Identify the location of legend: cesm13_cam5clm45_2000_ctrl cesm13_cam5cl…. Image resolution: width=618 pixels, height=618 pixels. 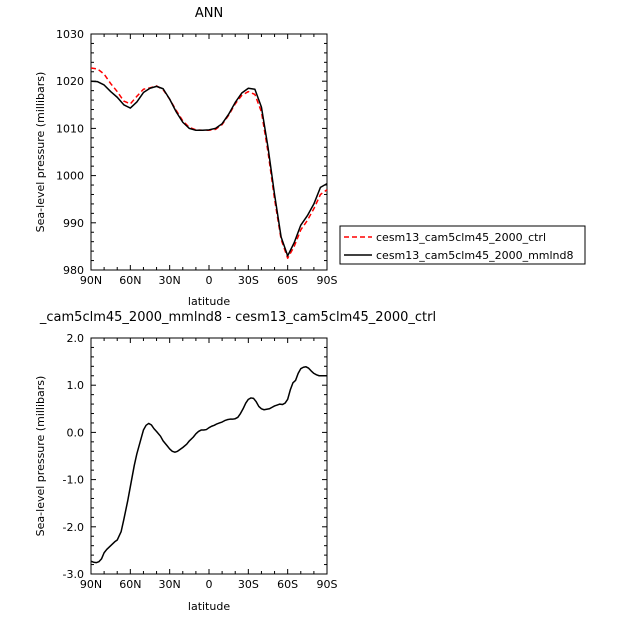
(462, 245).